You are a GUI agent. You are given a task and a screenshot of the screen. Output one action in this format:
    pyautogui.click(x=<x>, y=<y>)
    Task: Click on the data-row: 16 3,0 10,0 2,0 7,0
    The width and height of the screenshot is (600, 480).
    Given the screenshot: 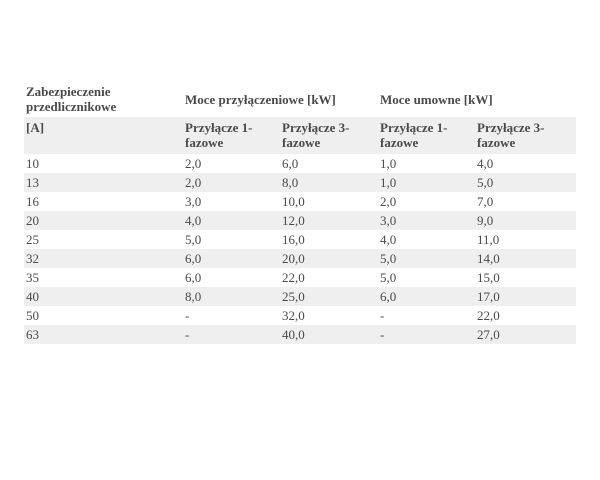 What is the action you would take?
    pyautogui.click(x=300, y=201)
    